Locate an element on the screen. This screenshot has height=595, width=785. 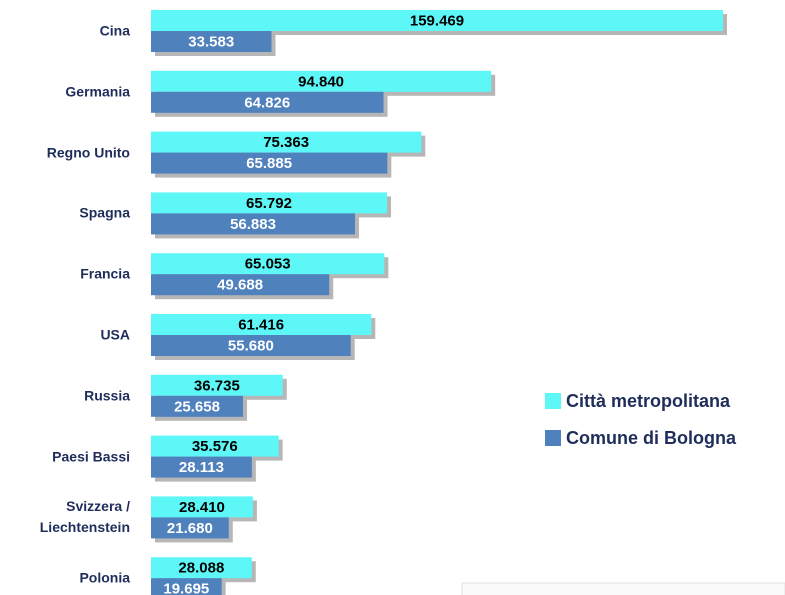
value-label: 64.826 is located at coordinates (267, 102).